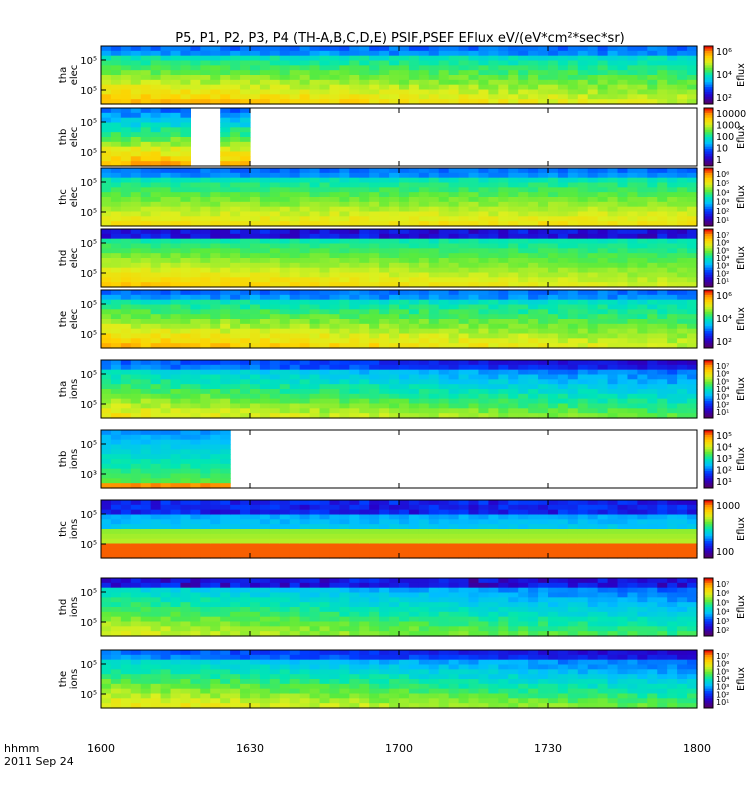 This screenshot has width=750, height=800. What do you see at coordinates (722, 381) in the screenshot?
I see `colorbar-tick-label: 10⁵` at bounding box center [722, 381].